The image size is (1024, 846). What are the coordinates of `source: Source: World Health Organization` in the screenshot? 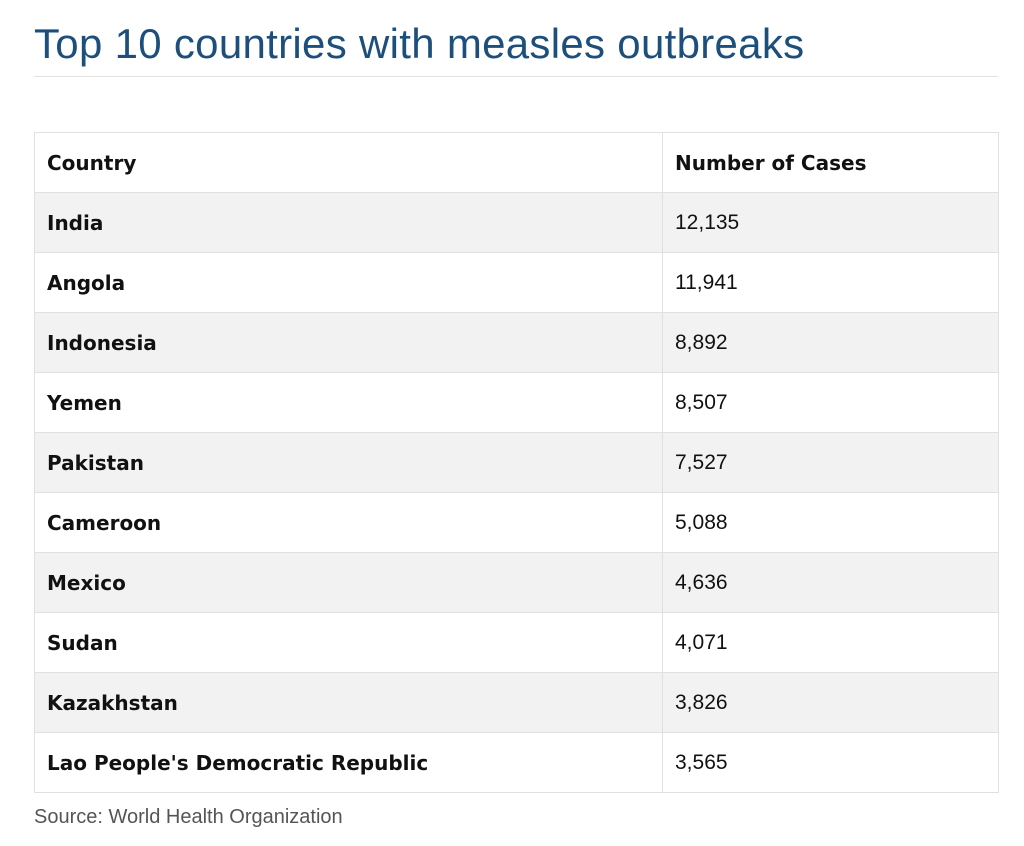 It's located at (188, 817).